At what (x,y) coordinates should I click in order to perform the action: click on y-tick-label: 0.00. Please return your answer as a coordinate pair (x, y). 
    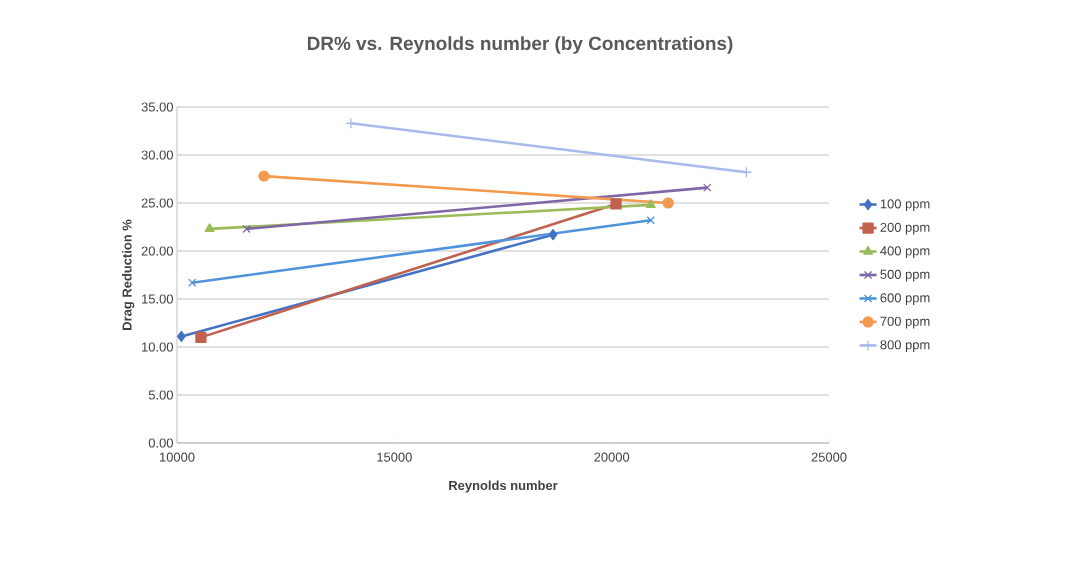
    Looking at the image, I should click on (160, 443).